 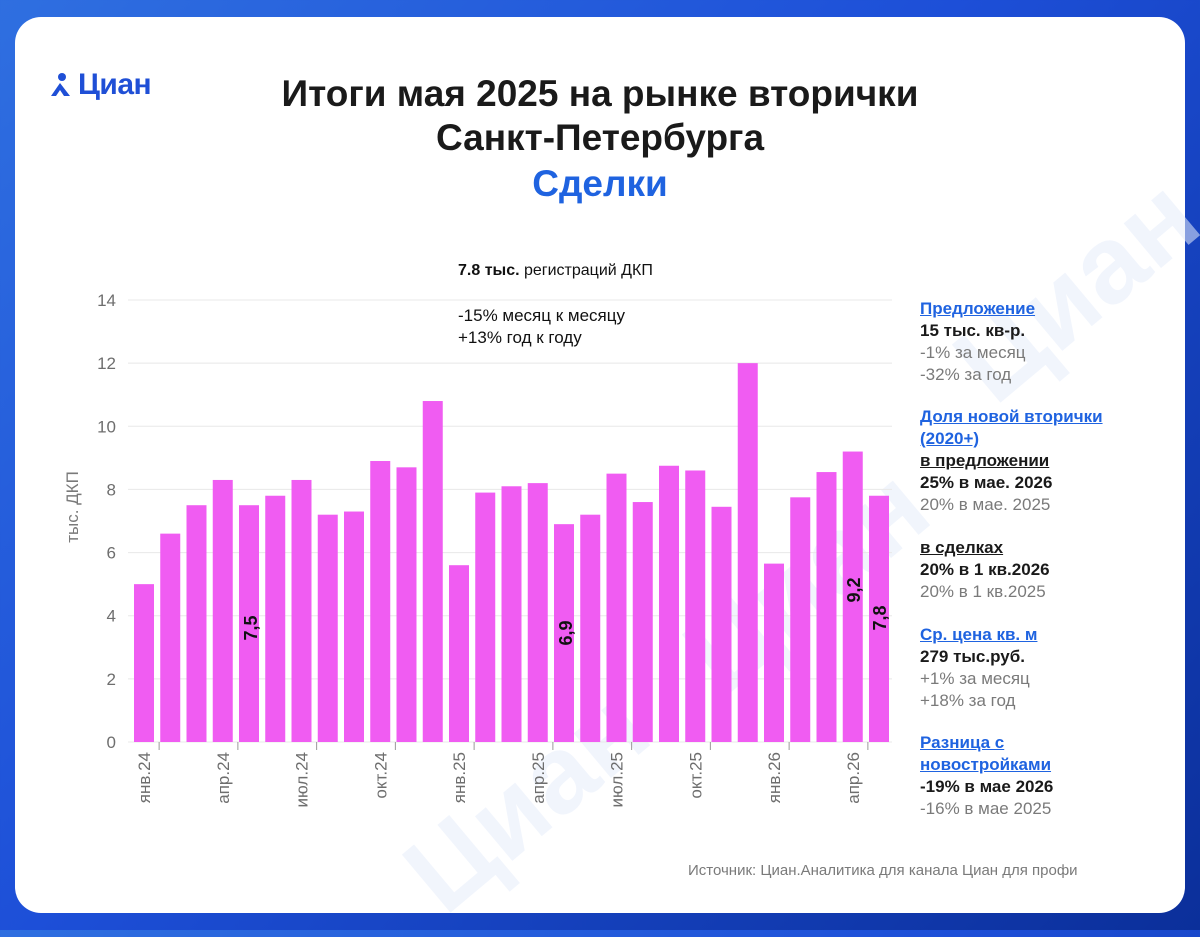 I want to click on summary-mom: -15% месяц к месяцу, so click(x=541, y=315).